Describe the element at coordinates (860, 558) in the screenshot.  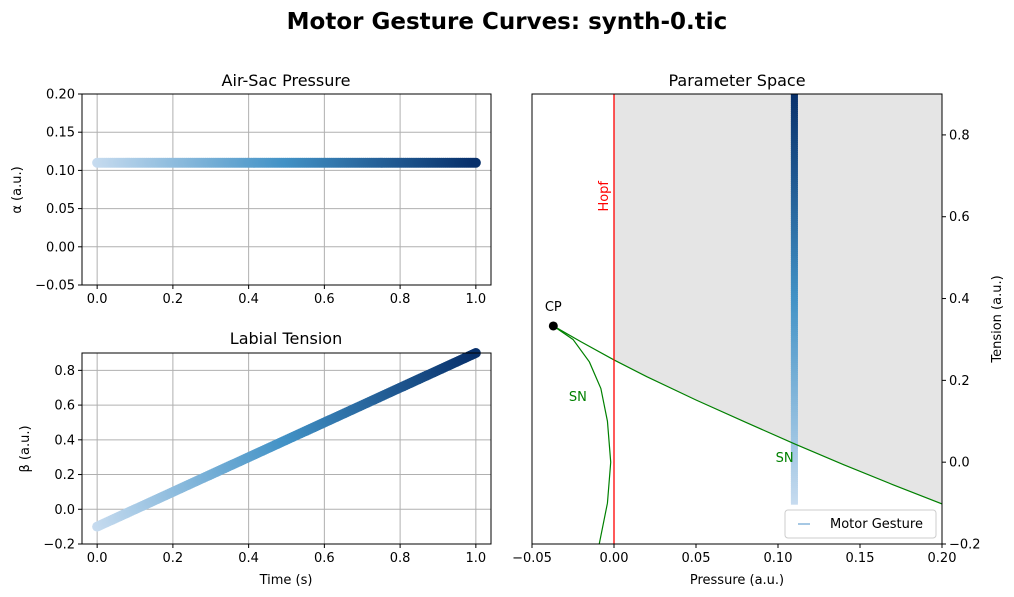
I see `parameter-space-xtick-label: 0.15` at that location.